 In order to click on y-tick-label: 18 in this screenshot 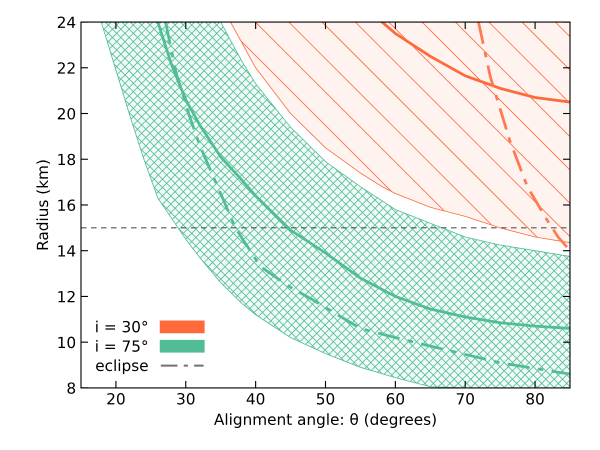, I will do `click(67, 160)`.